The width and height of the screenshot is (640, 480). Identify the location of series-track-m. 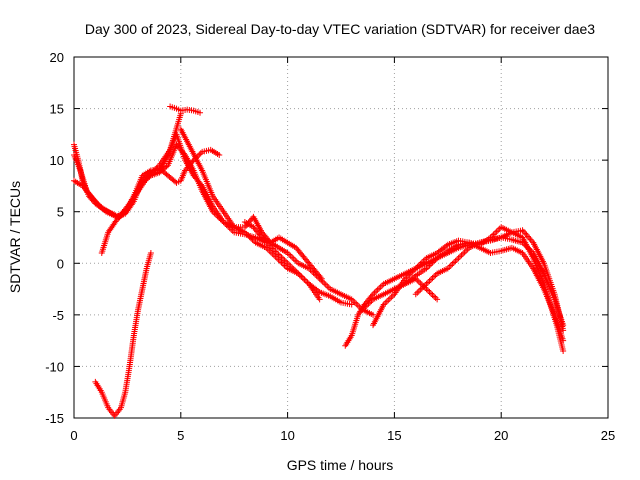
(416, 289).